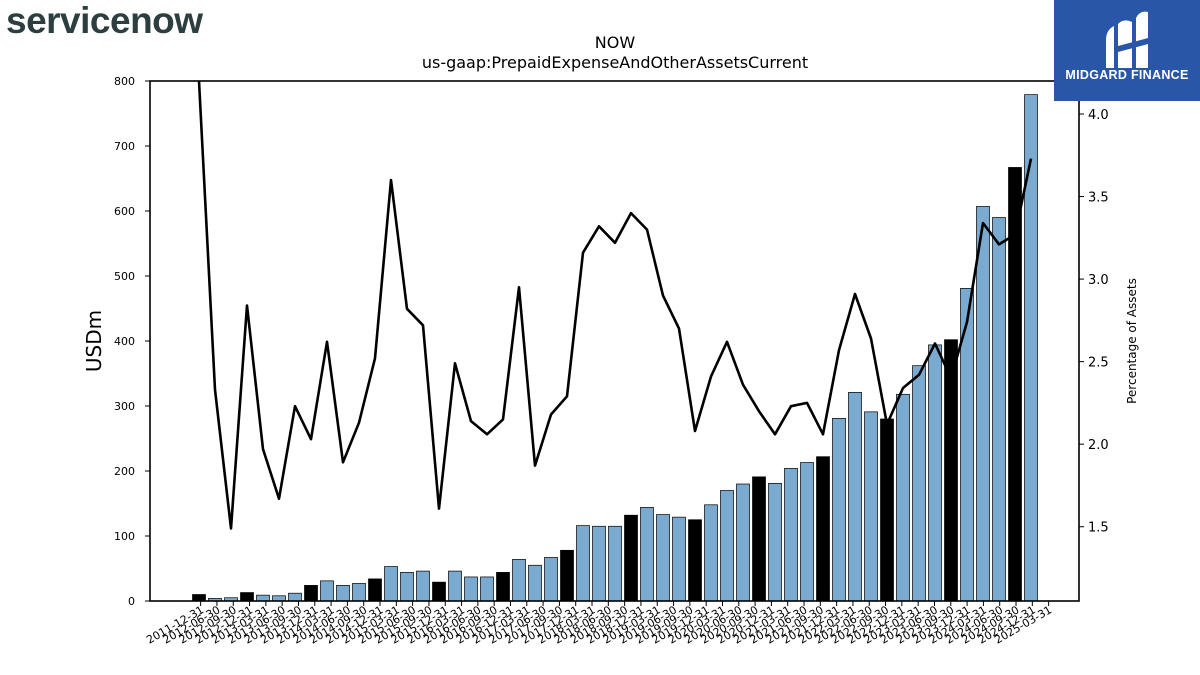 The width and height of the screenshot is (1200, 675). I want to click on midgard-emblem-icon, so click(1127, 40).